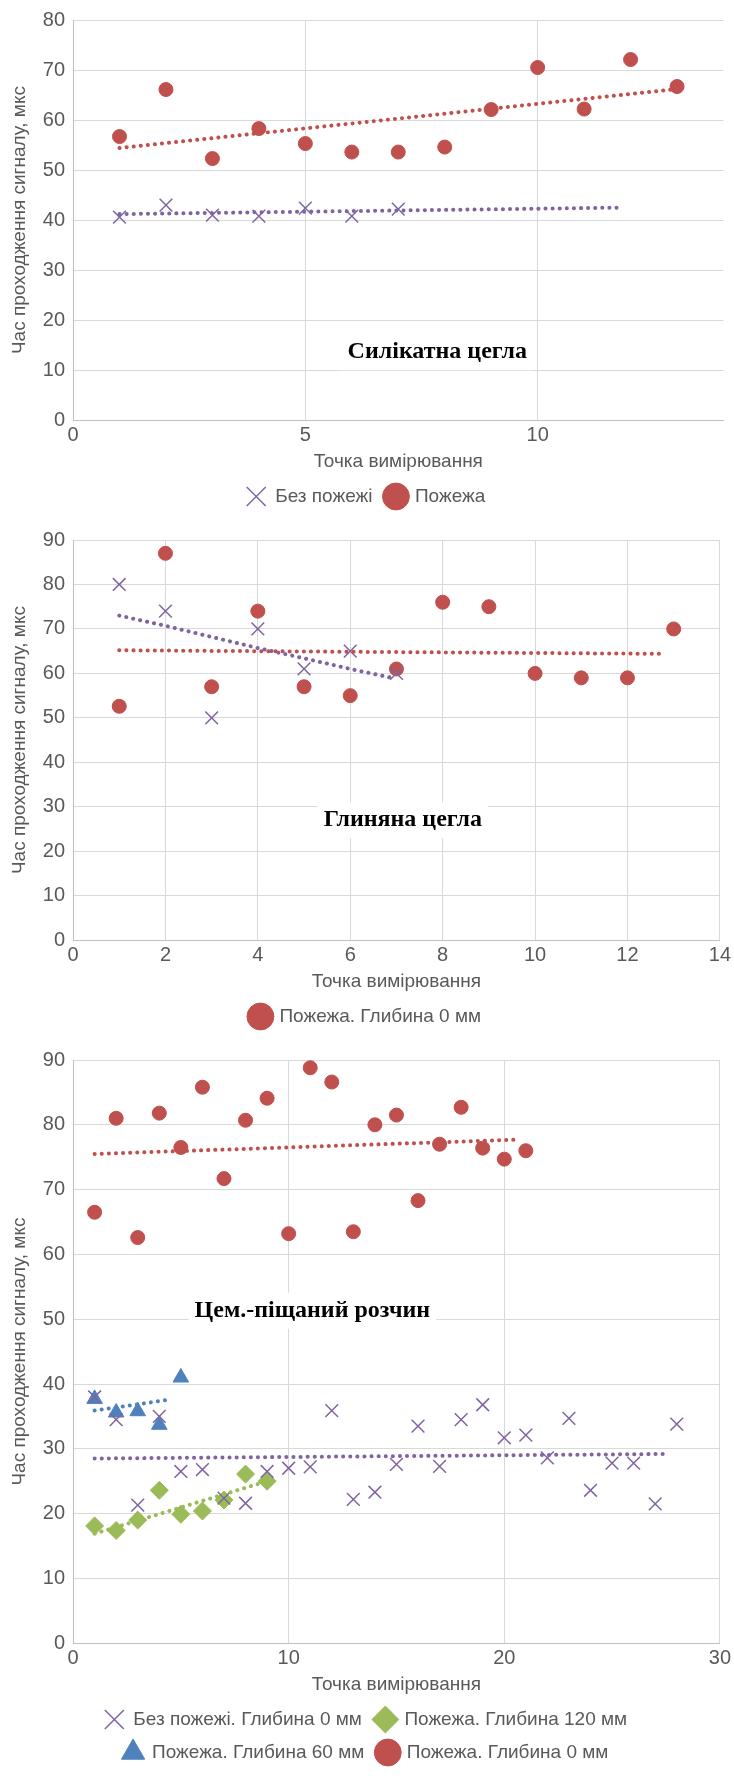 Image resolution: width=734 pixels, height=1776 pixels. I want to click on x-tick-label: 30, so click(719, 1656).